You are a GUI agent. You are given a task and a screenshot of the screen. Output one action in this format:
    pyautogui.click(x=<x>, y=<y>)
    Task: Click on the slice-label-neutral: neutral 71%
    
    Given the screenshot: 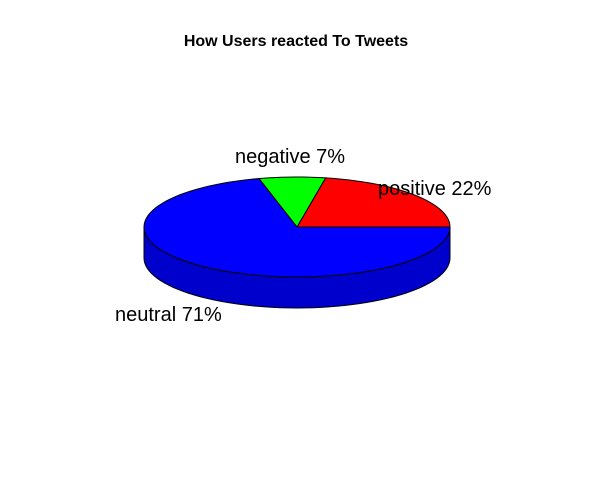 What is the action you would take?
    pyautogui.click(x=168, y=315)
    